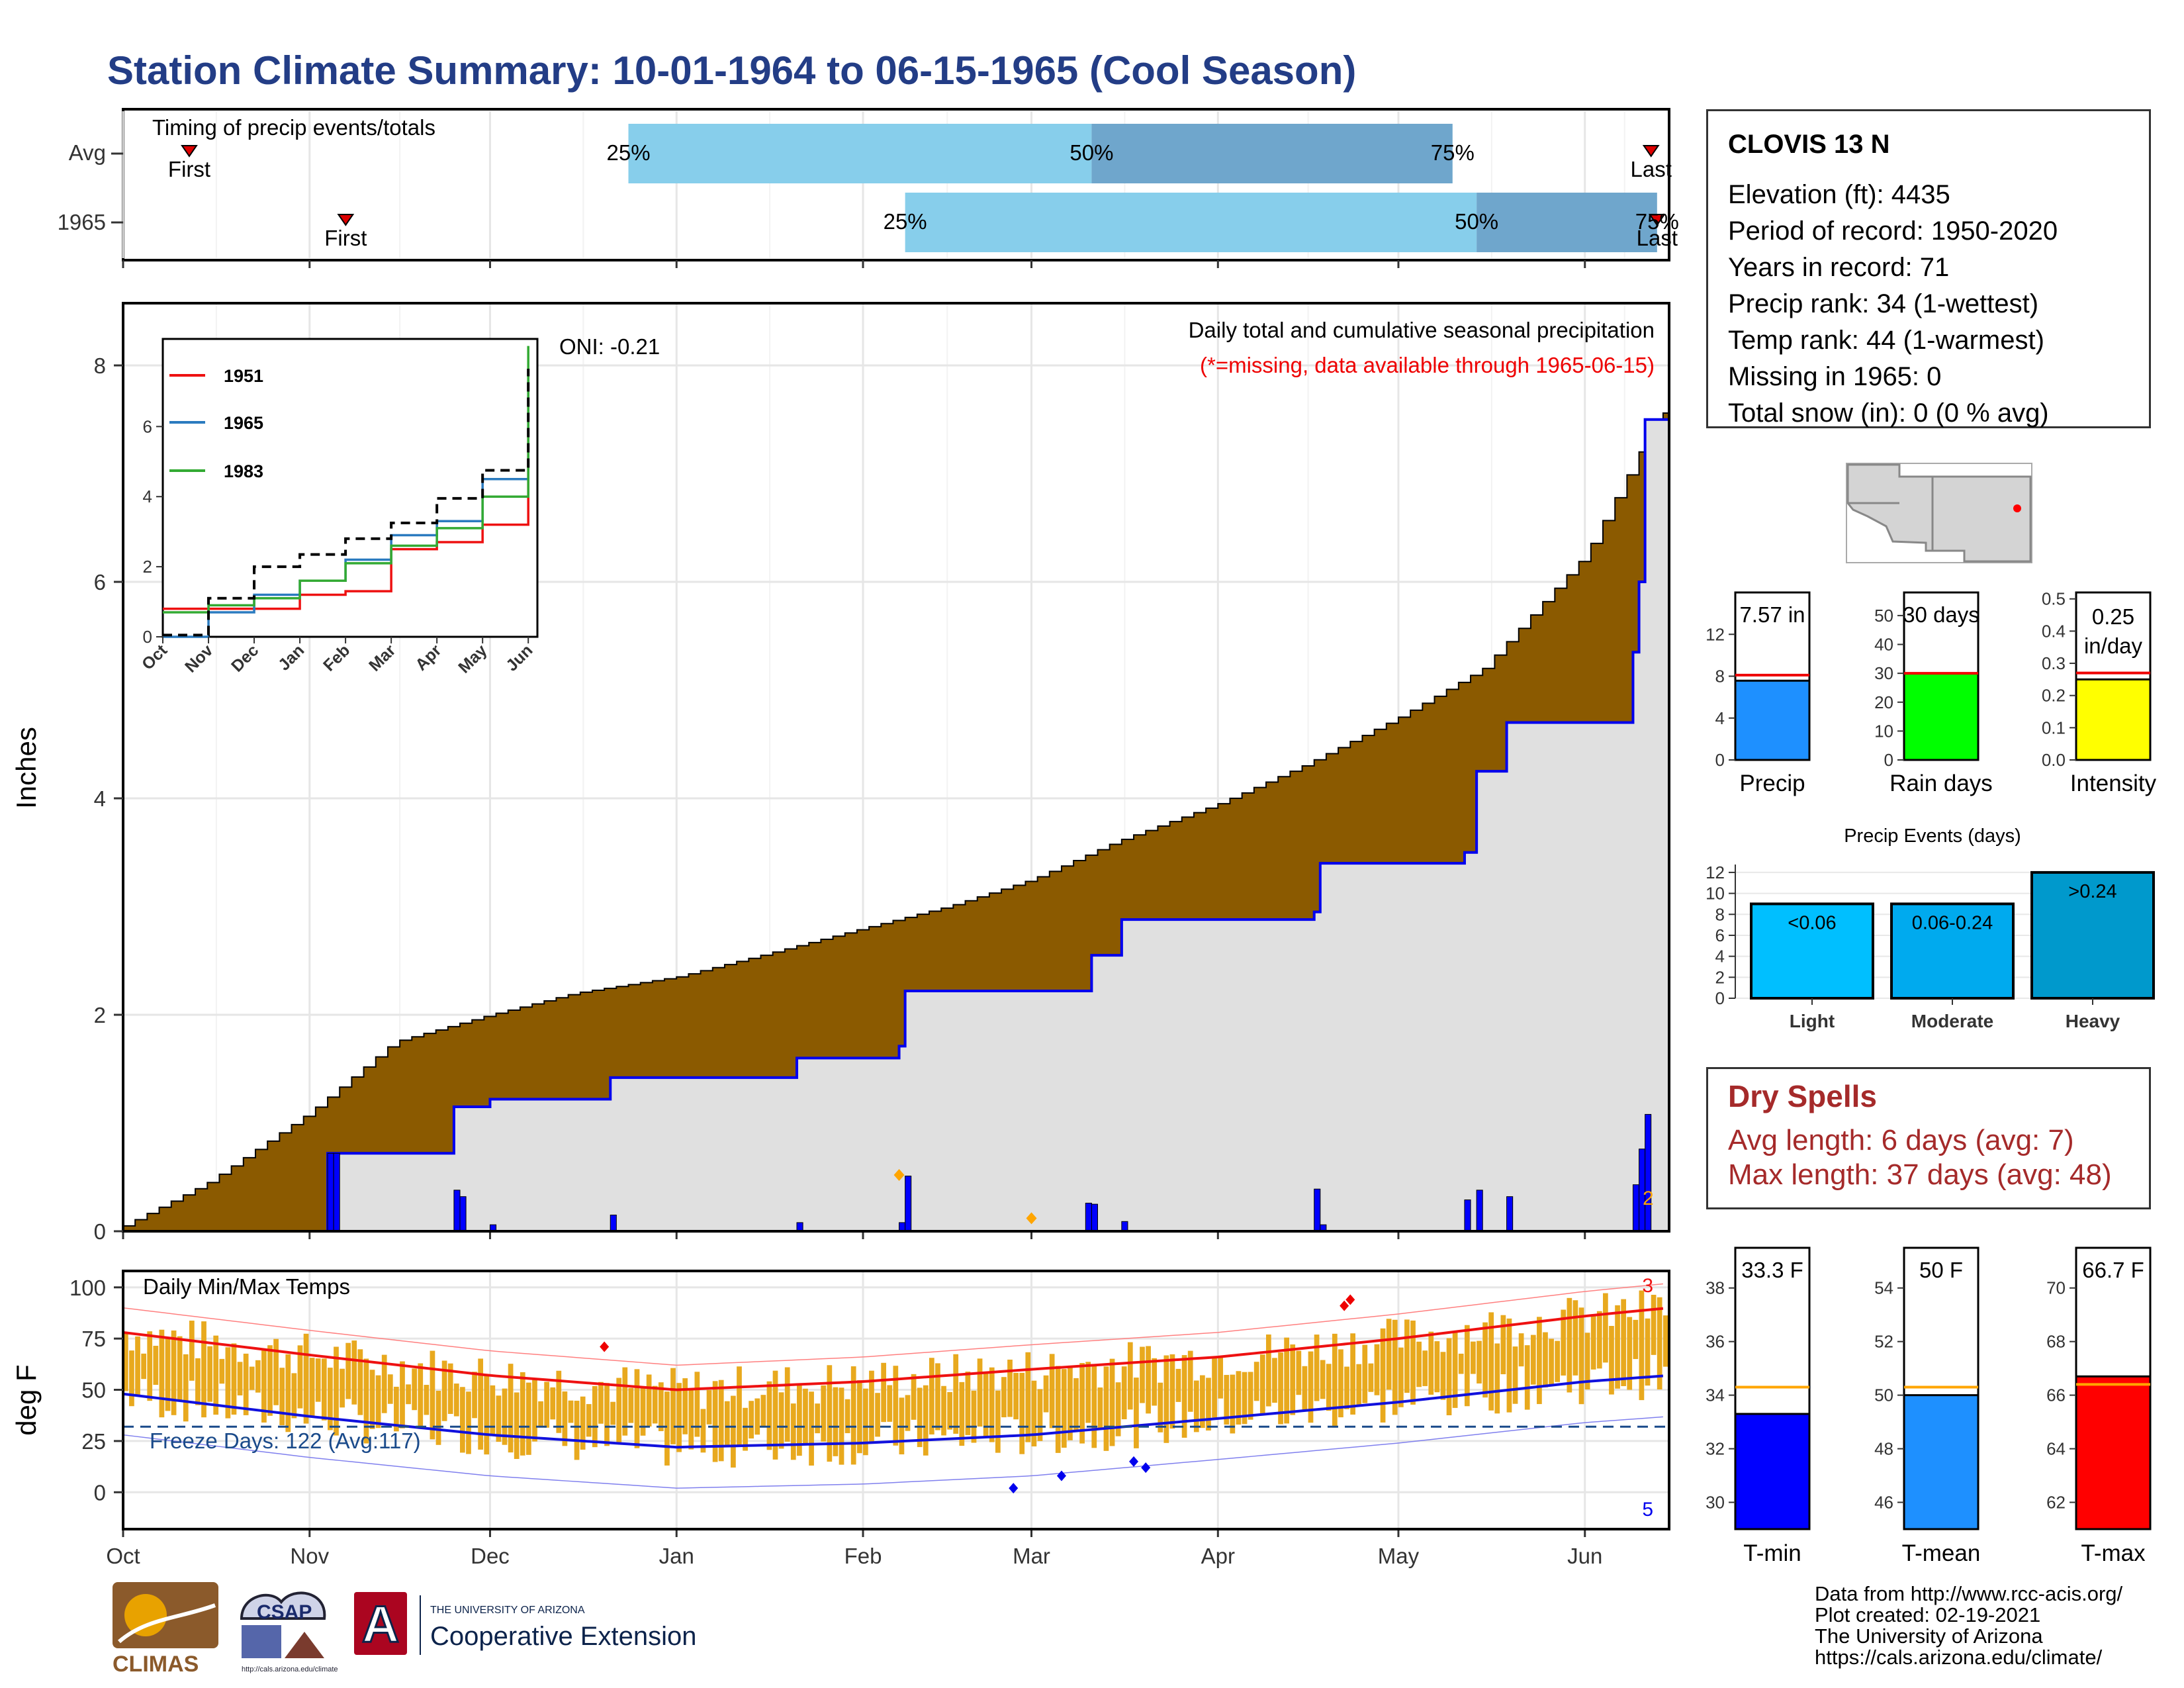 Image resolution: width=2184 pixels, height=1688 pixels. What do you see at coordinates (2054, 696) in the screenshot?
I see `summary-y-tick-label: 0.2` at bounding box center [2054, 696].